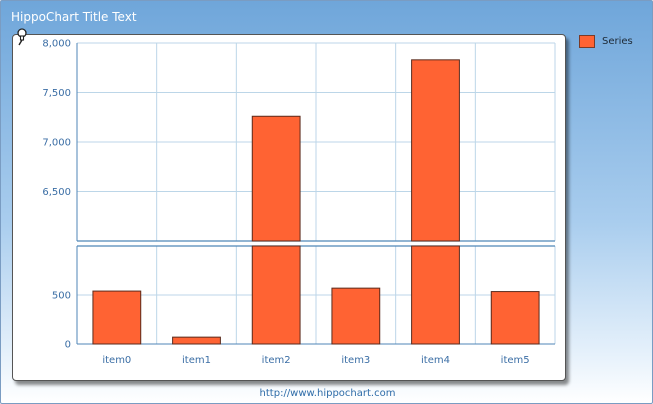 The height and width of the screenshot is (404, 653). I want to click on chart-title: HippoChart Title Text, so click(74, 17).